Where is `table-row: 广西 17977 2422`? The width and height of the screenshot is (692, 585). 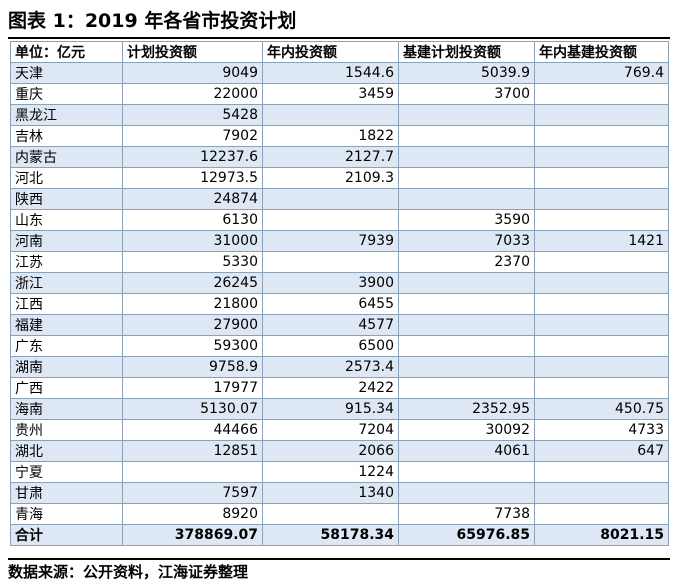
table-row: 广西 17977 2422 is located at coordinates (339, 388).